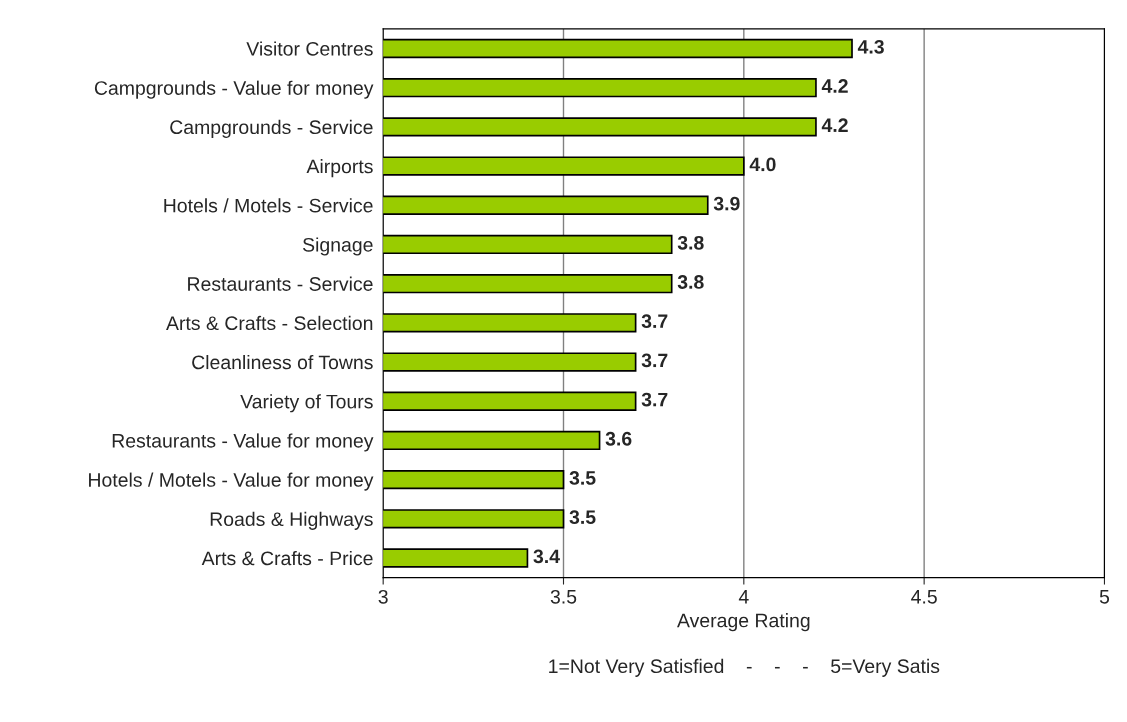 The height and width of the screenshot is (722, 1127). What do you see at coordinates (337, 246) in the screenshot?
I see `y-tick-label: Signage` at bounding box center [337, 246].